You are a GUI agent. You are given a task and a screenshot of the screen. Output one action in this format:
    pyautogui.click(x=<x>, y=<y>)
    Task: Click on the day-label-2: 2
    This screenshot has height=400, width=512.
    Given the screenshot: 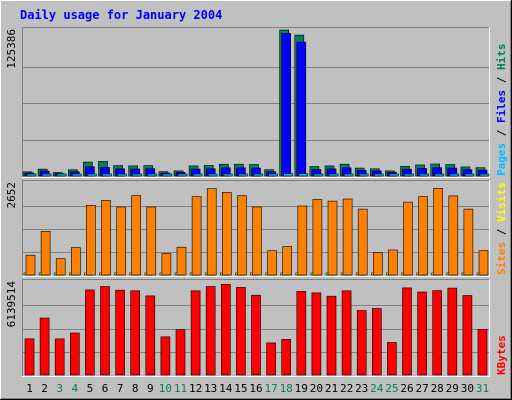 What is the action you would take?
    pyautogui.click(x=44, y=388)
    